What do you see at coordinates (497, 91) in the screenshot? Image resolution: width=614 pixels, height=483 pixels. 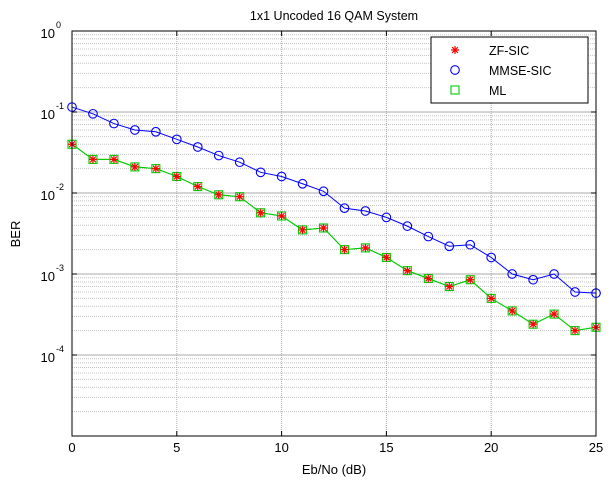 I see `legend-label: ML` at bounding box center [497, 91].